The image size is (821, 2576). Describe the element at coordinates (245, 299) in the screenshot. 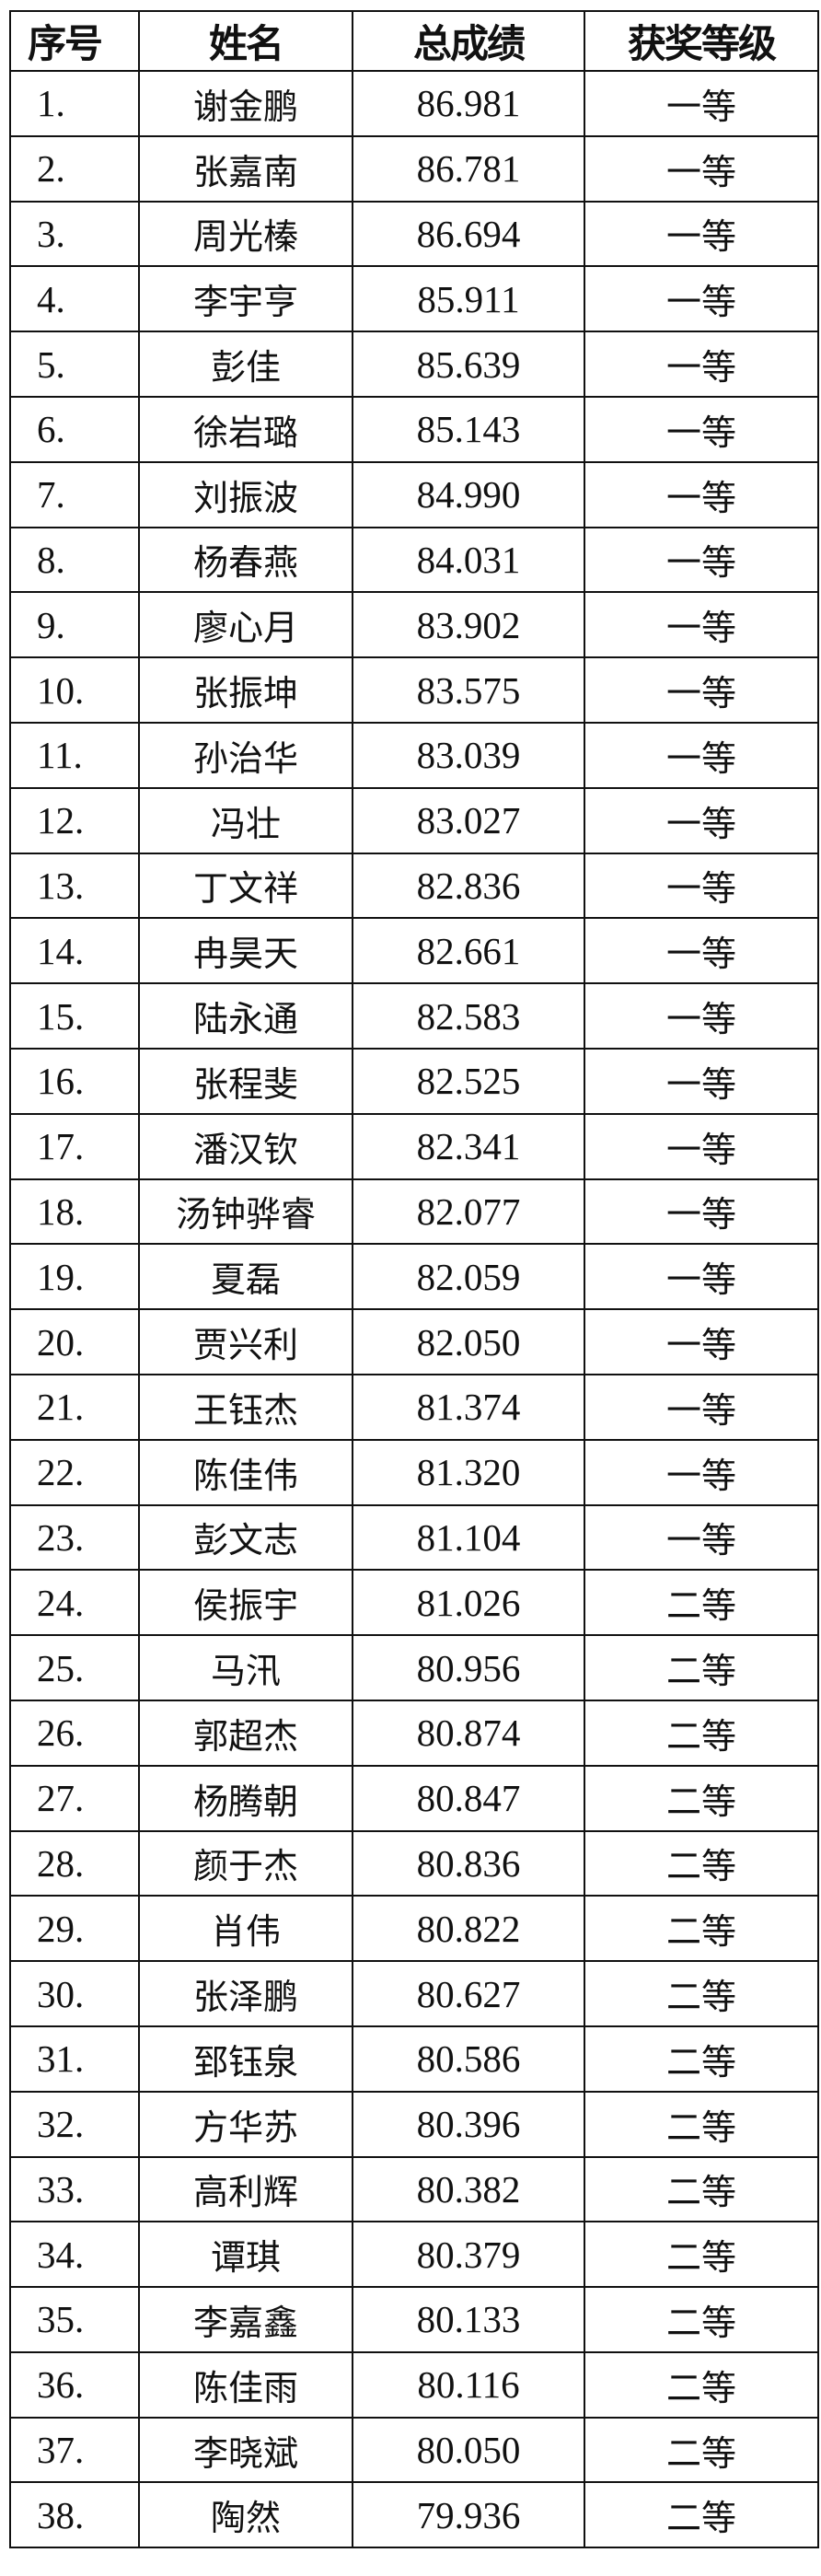

I see `cell-name: 李宇亨` at that location.